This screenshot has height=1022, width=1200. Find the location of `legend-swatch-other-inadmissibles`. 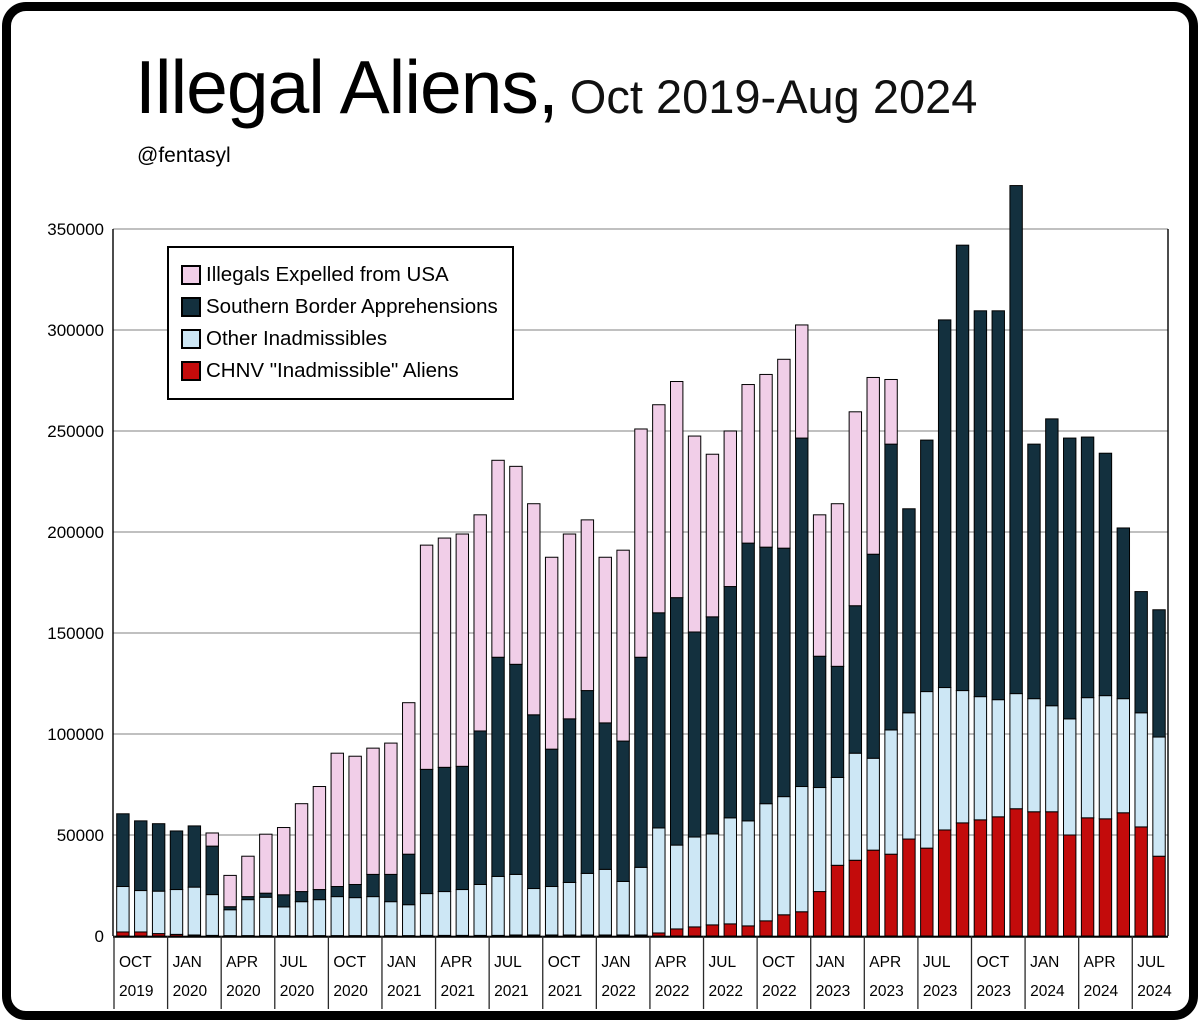

legend-swatch-other-inadmissibles is located at coordinates (191, 339).